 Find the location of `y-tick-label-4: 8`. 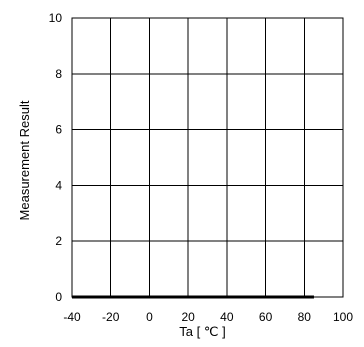

y-tick-label-4: 8 is located at coordinates (58, 74).